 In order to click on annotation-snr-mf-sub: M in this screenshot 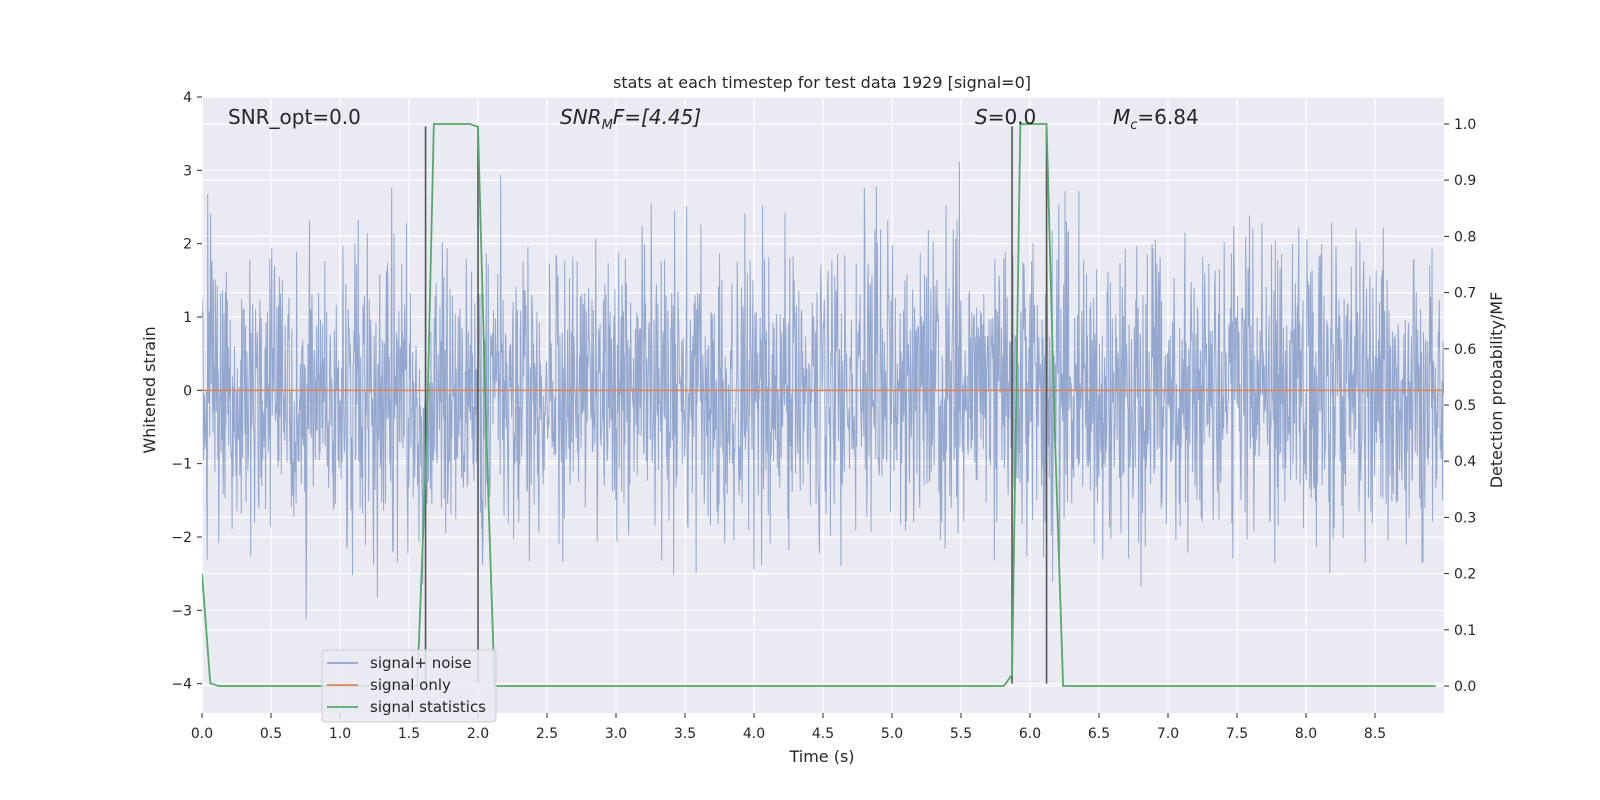, I will do `click(607, 125)`.